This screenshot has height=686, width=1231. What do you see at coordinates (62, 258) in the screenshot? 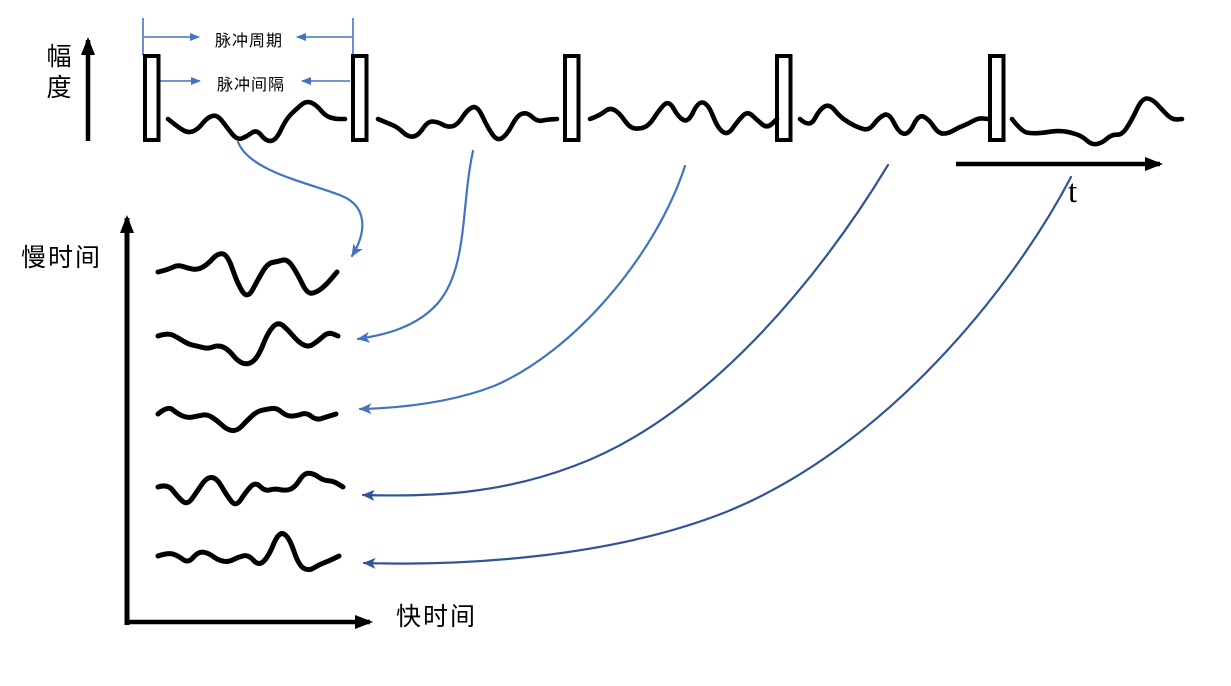
I see `slow-time-axis-label: 慢时间` at bounding box center [62, 258].